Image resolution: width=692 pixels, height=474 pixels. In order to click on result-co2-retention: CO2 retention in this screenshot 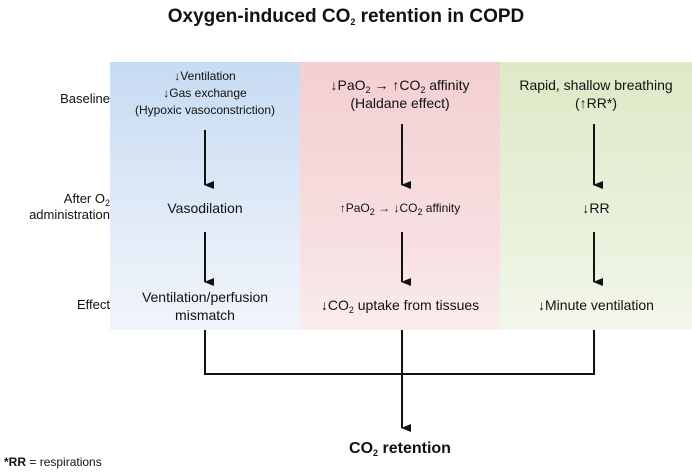, I will do `click(400, 449)`.